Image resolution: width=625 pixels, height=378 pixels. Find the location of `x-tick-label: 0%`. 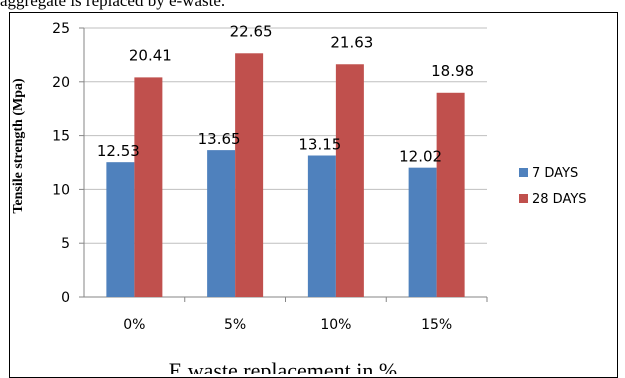

x-tick-label: 0% is located at coordinates (134, 325).